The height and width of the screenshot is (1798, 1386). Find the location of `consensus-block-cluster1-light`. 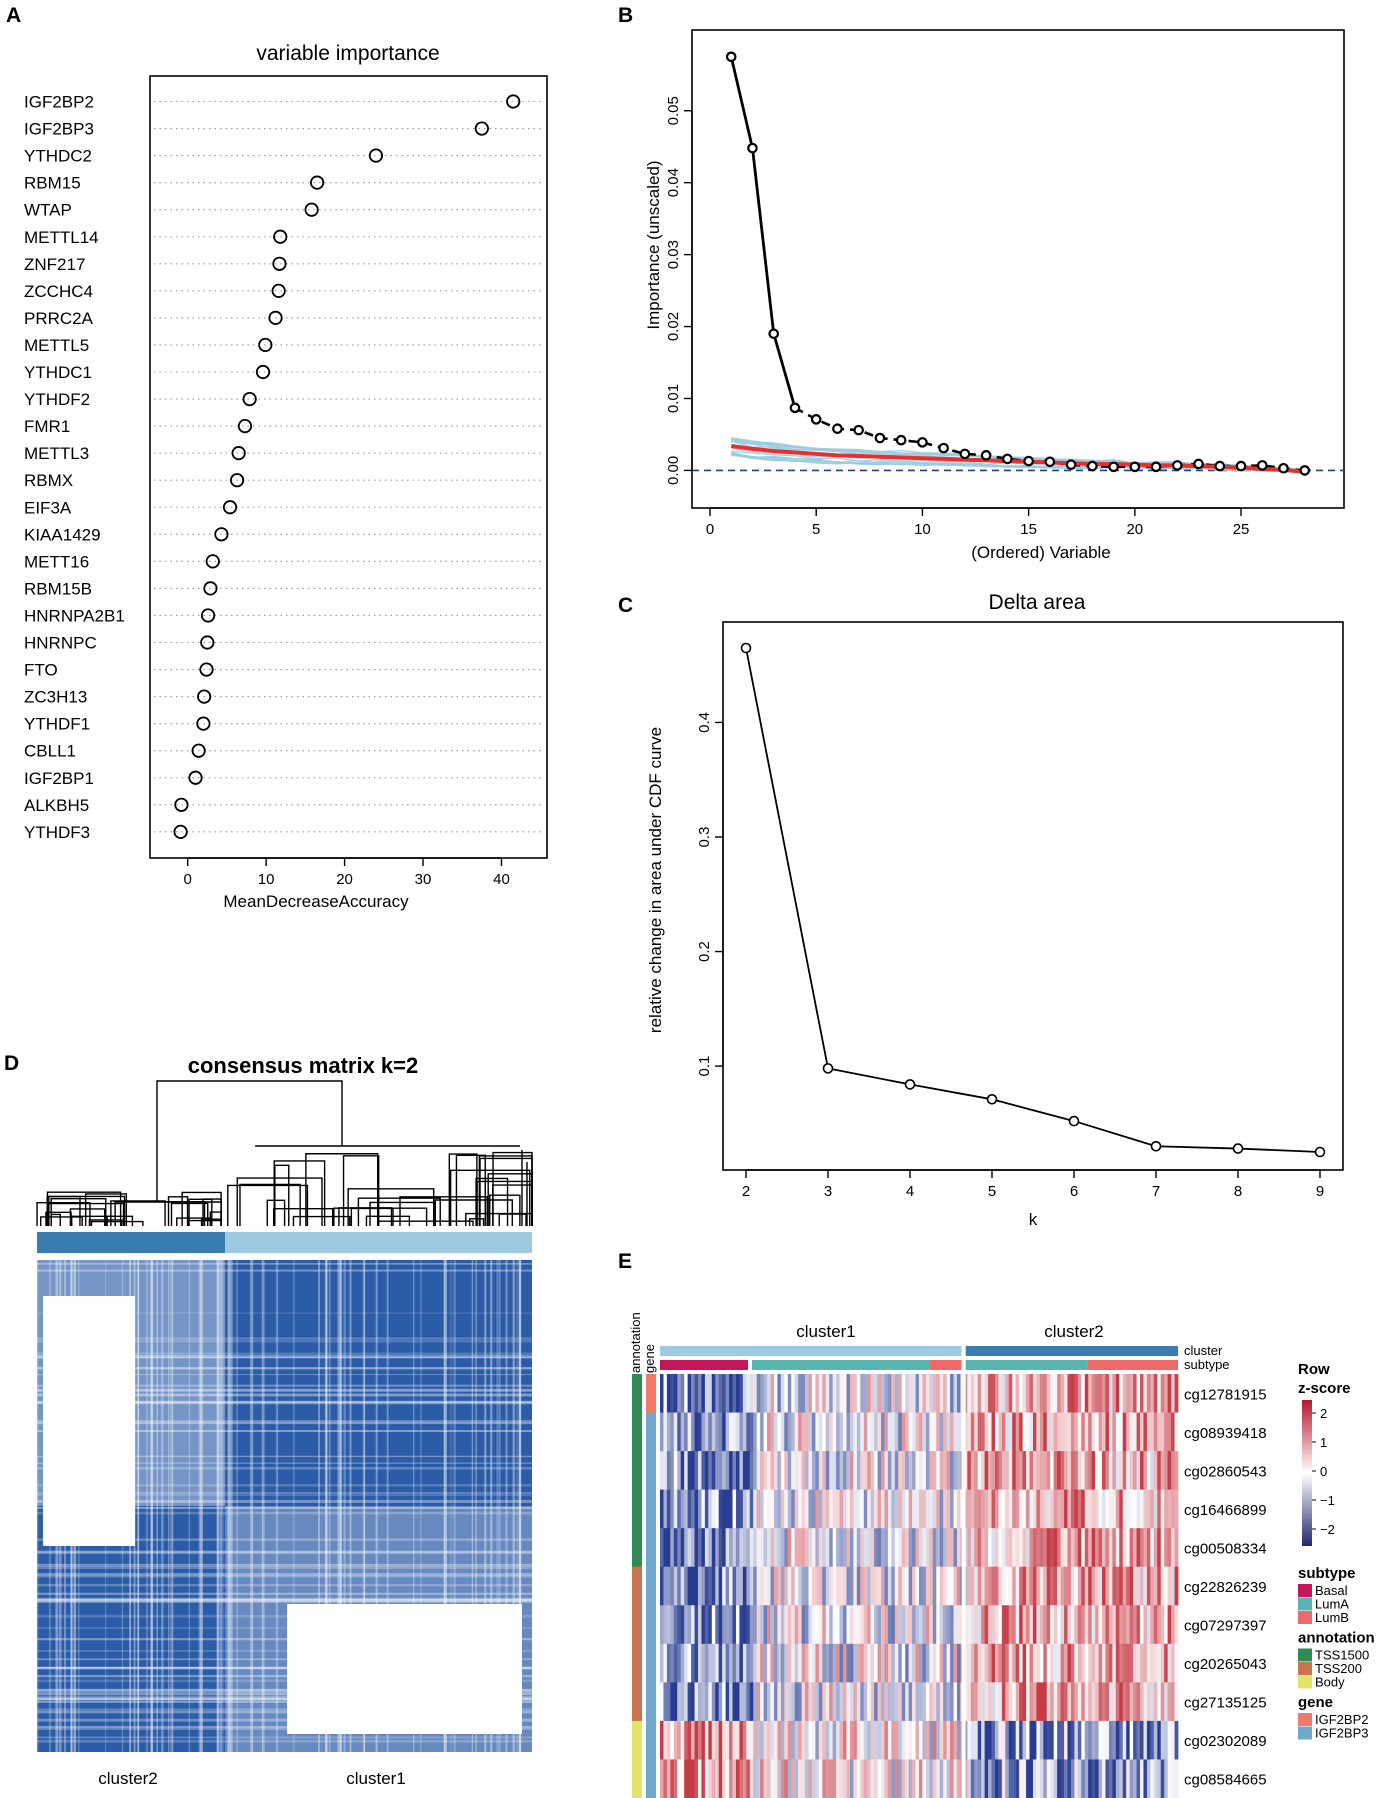

consensus-block-cluster1-light is located at coordinates (378, 1629).